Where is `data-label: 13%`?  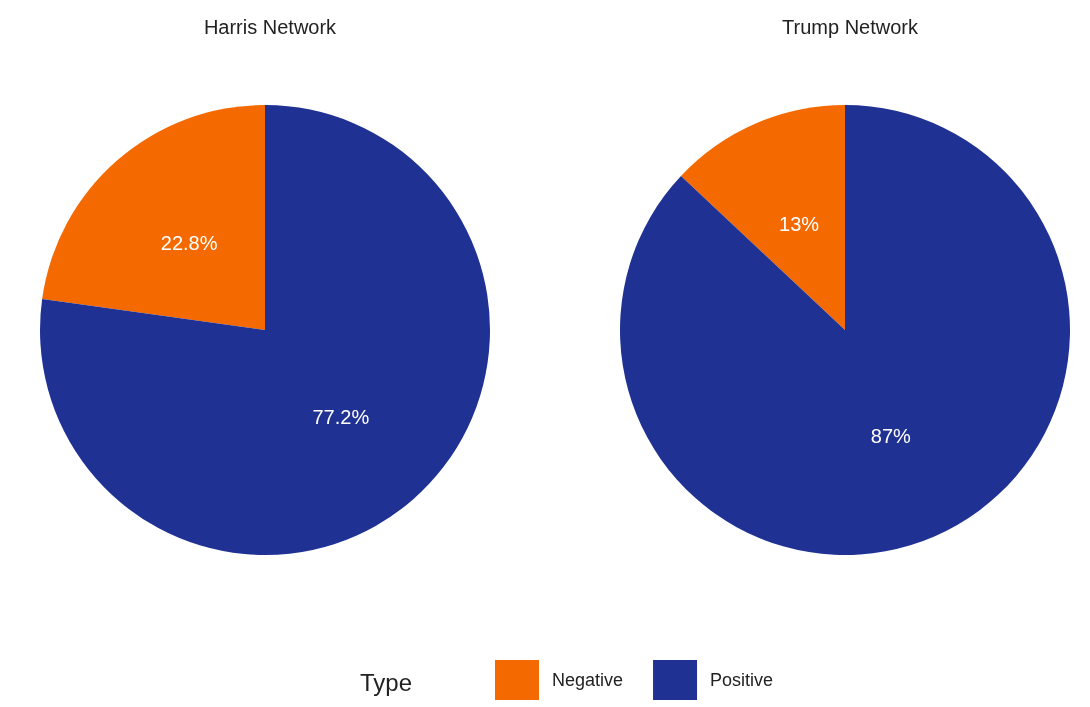
data-label: 13% is located at coordinates (799, 224).